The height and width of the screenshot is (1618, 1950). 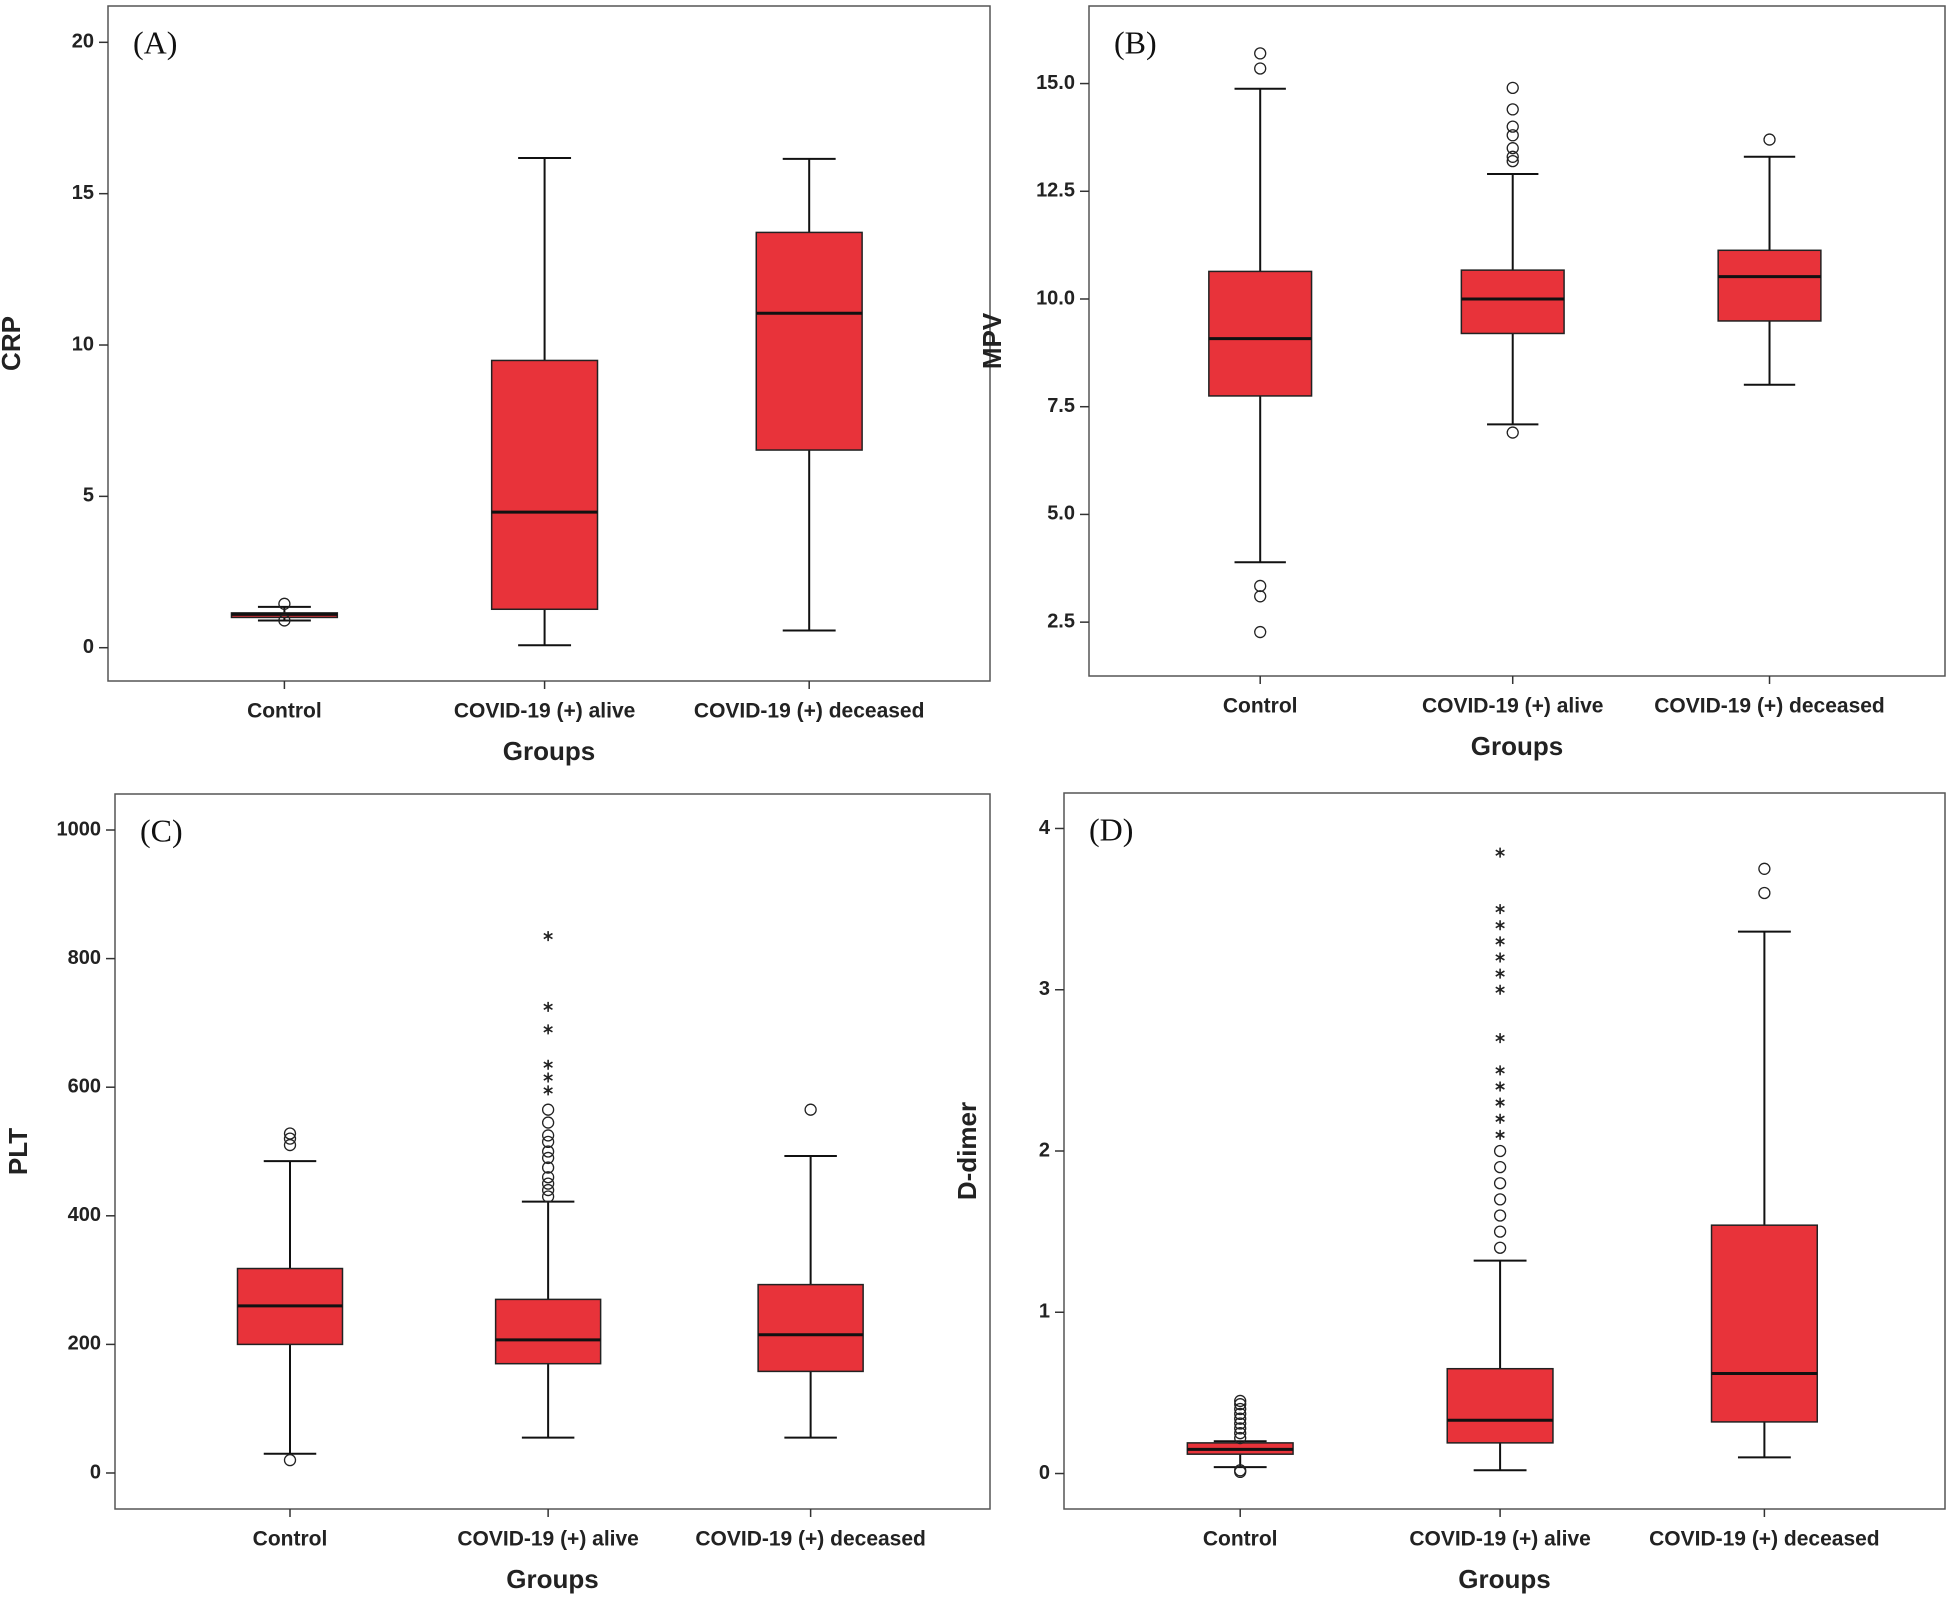 What do you see at coordinates (161, 830) in the screenshot?
I see `panel-label: (C)` at bounding box center [161, 830].